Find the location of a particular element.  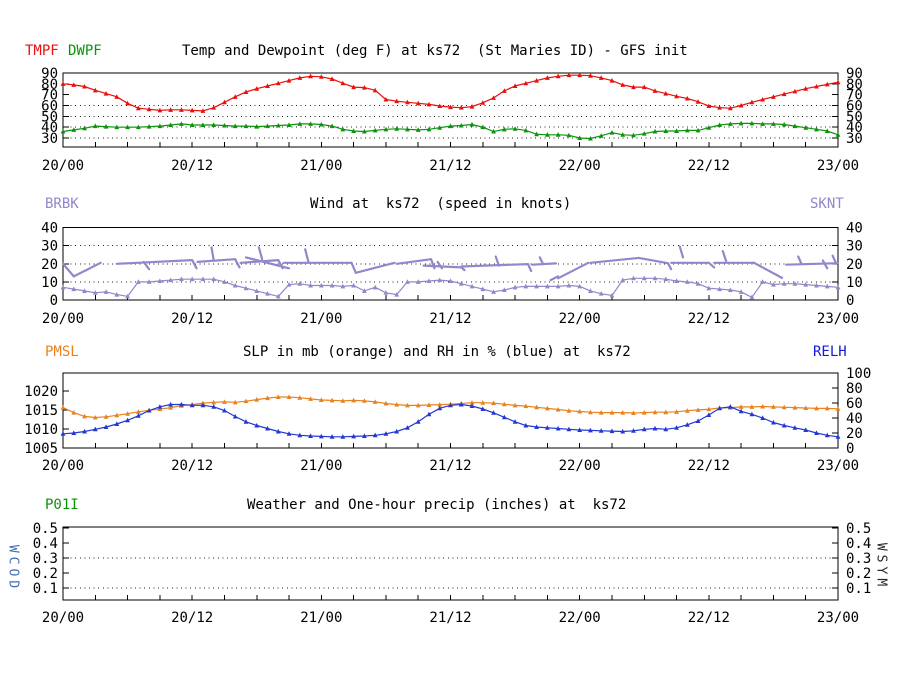

dwpf-legend: DWPF is located at coordinates (85, 51).